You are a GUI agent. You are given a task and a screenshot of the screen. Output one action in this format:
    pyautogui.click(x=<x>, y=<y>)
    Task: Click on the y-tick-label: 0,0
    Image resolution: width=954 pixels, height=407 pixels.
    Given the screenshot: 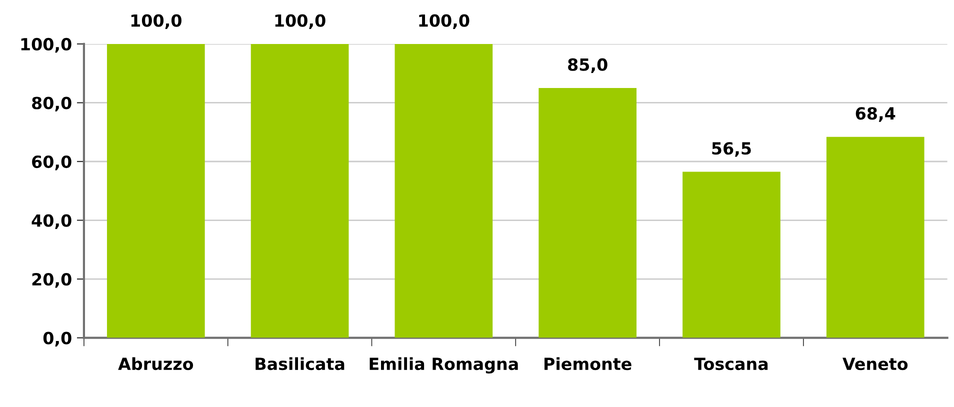 What is the action you would take?
    pyautogui.click(x=57, y=339)
    